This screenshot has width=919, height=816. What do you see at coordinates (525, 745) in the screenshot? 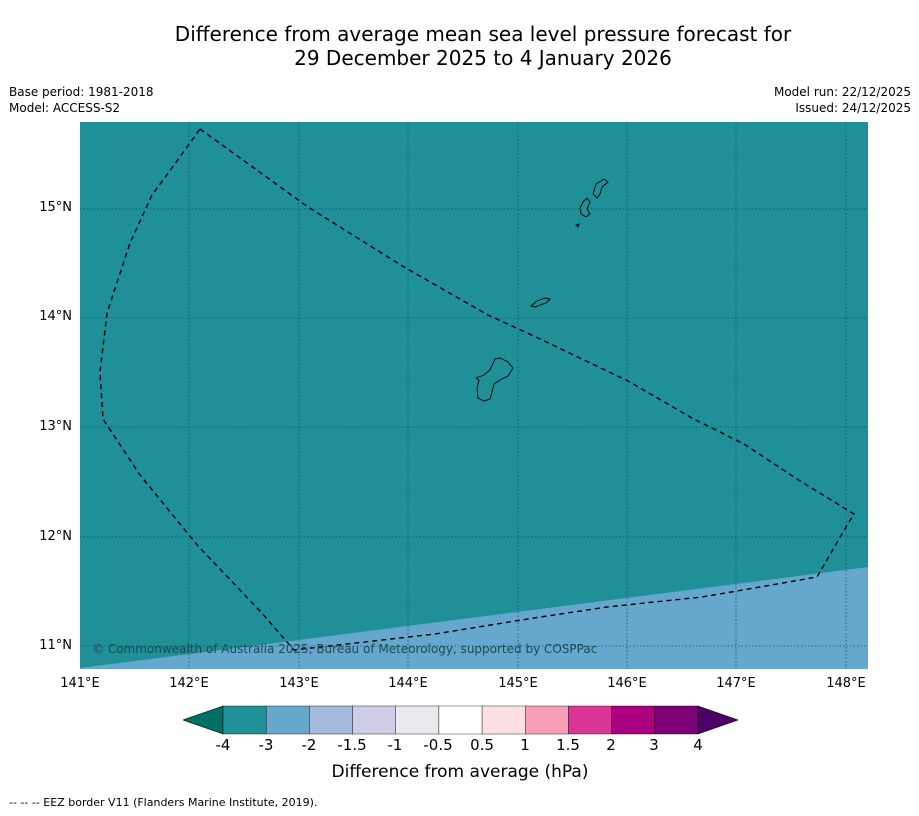
I see `colorbar-tick: 1` at bounding box center [525, 745].